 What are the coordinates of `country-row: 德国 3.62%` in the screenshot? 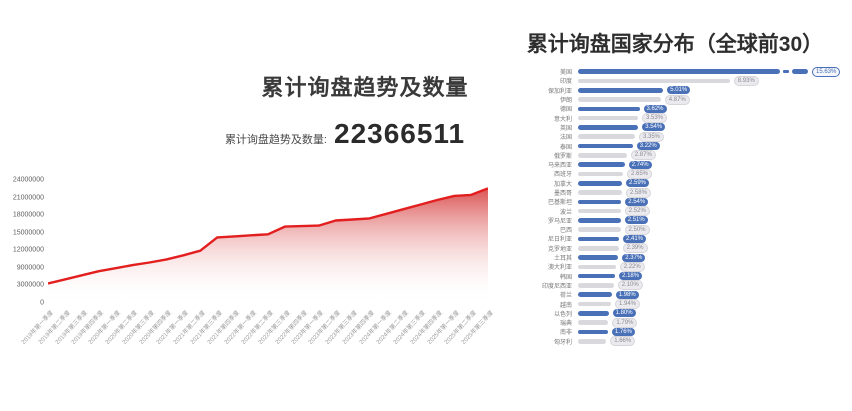 It's located at (681, 108).